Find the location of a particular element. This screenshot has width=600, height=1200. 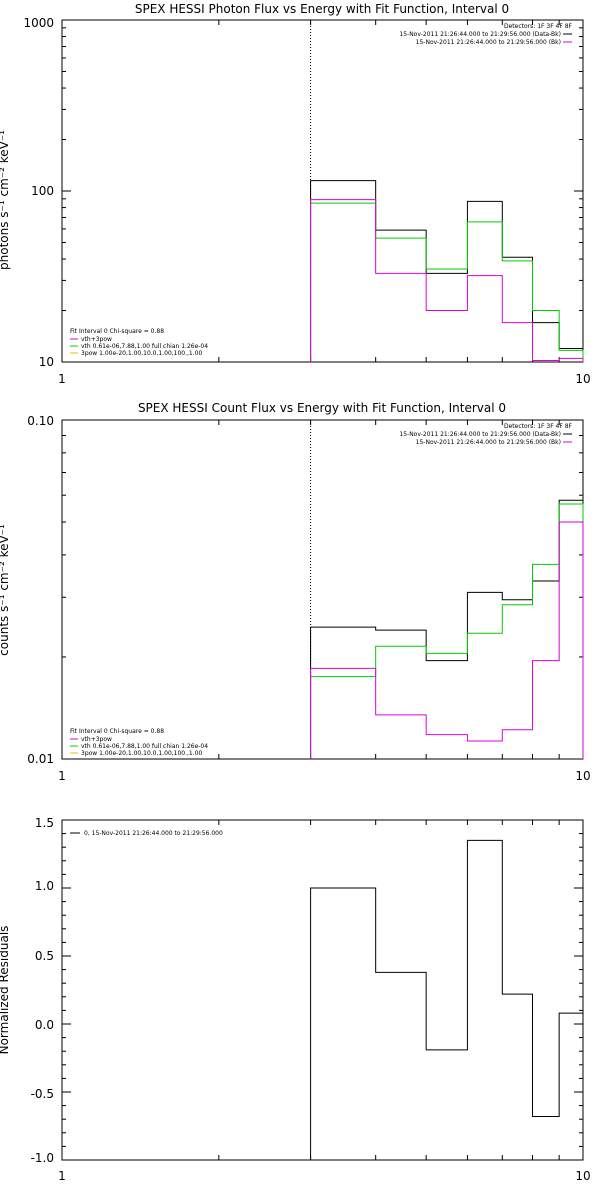

y-tick-label: 100 is located at coordinates (42, 191).